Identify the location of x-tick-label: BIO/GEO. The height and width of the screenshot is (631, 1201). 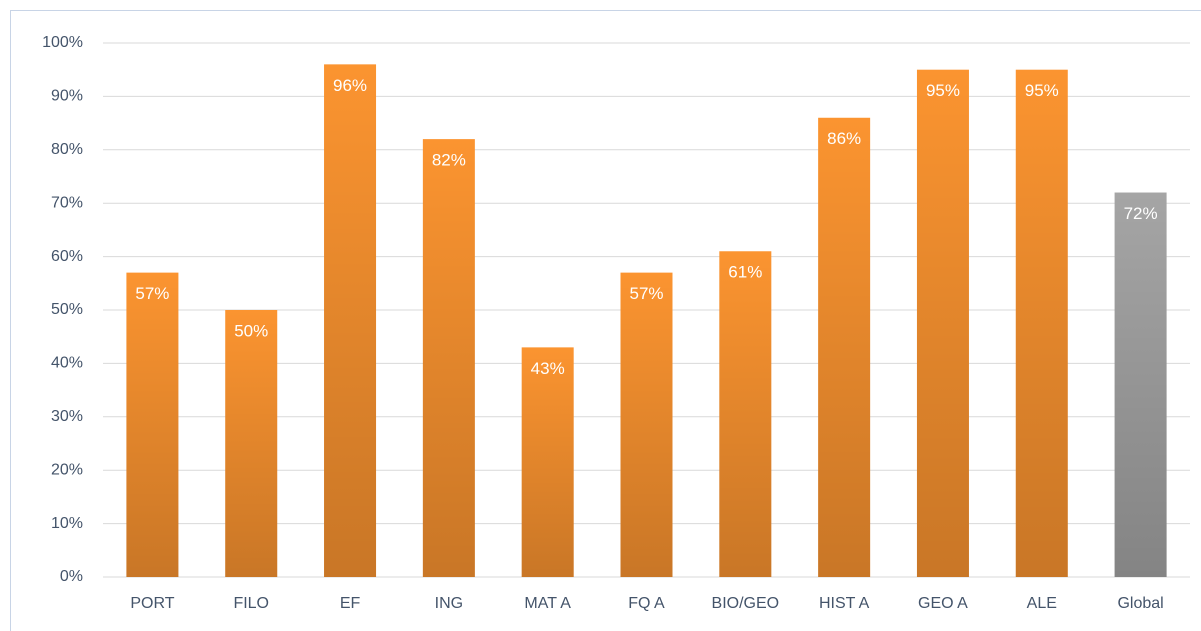
(746, 603).